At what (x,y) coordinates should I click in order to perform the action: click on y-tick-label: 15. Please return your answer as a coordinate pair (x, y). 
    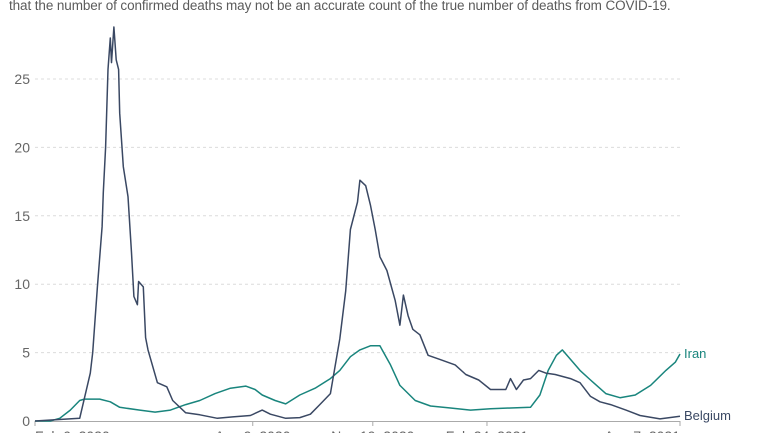
    Looking at the image, I should click on (22, 216).